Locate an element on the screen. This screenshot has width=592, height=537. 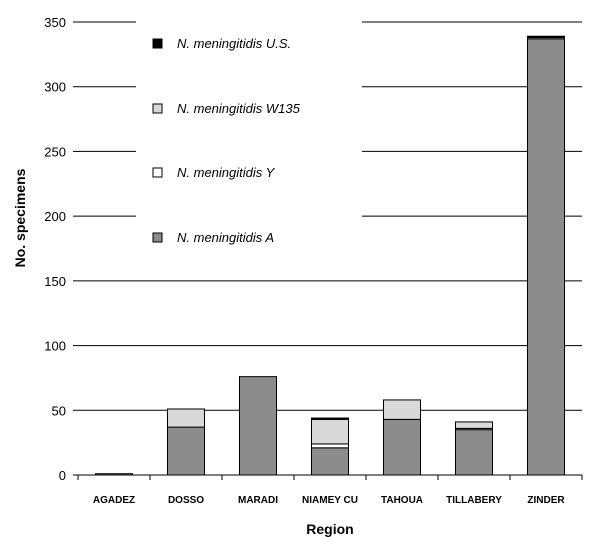
x-tick-label: DOSSO is located at coordinates (186, 500).